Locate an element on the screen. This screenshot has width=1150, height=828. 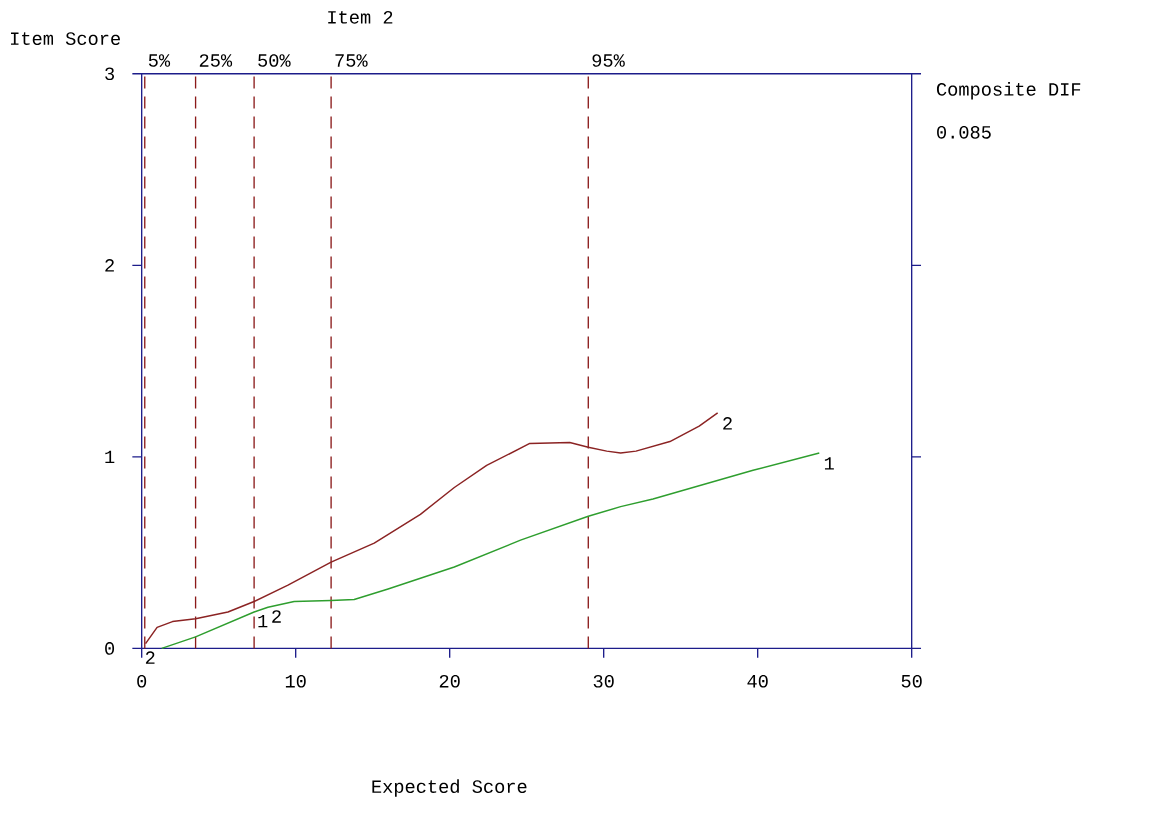
y-tick-label: 1 is located at coordinates (110, 456).